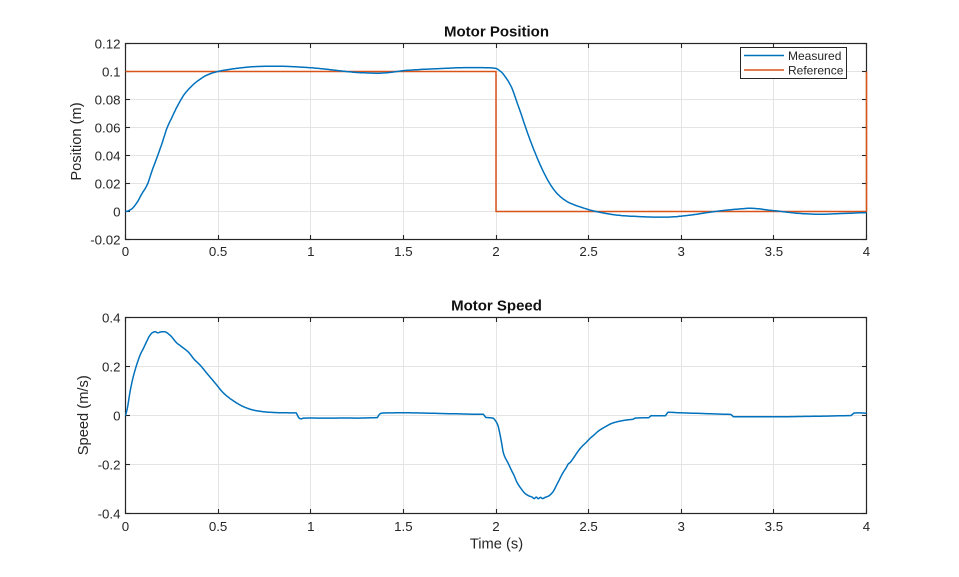  What do you see at coordinates (111, 71) in the screenshot?
I see `svg-text: 0.1` at bounding box center [111, 71].